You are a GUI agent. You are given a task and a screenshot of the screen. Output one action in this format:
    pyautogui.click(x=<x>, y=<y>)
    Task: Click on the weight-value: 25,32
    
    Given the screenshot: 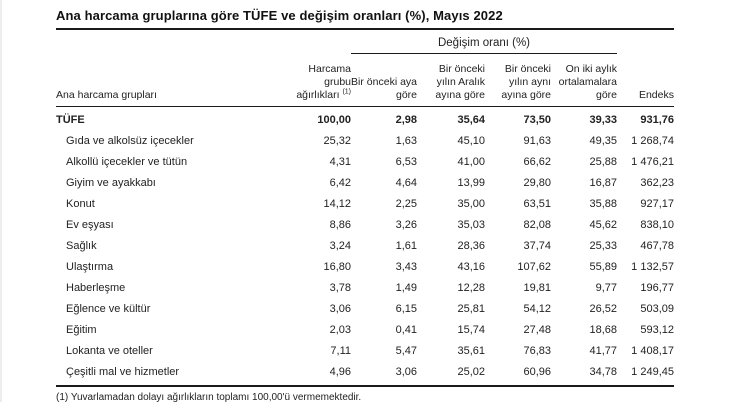 What is the action you would take?
    pyautogui.click(x=337, y=140)
    